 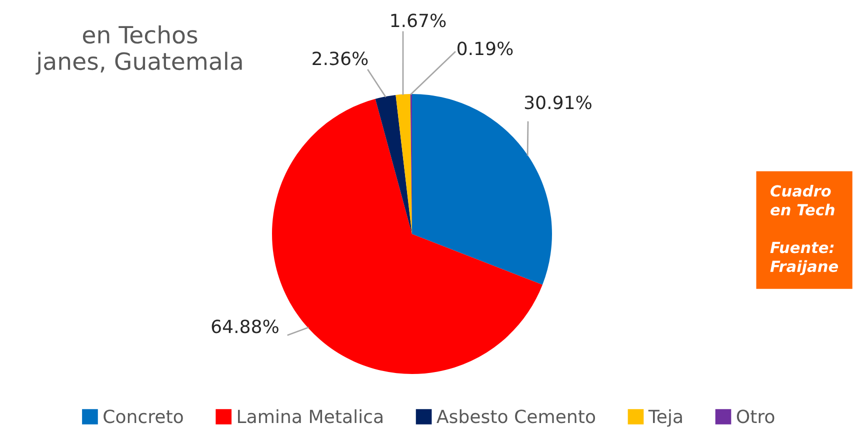 I want to click on data-label: 64.88%, so click(x=245, y=327).